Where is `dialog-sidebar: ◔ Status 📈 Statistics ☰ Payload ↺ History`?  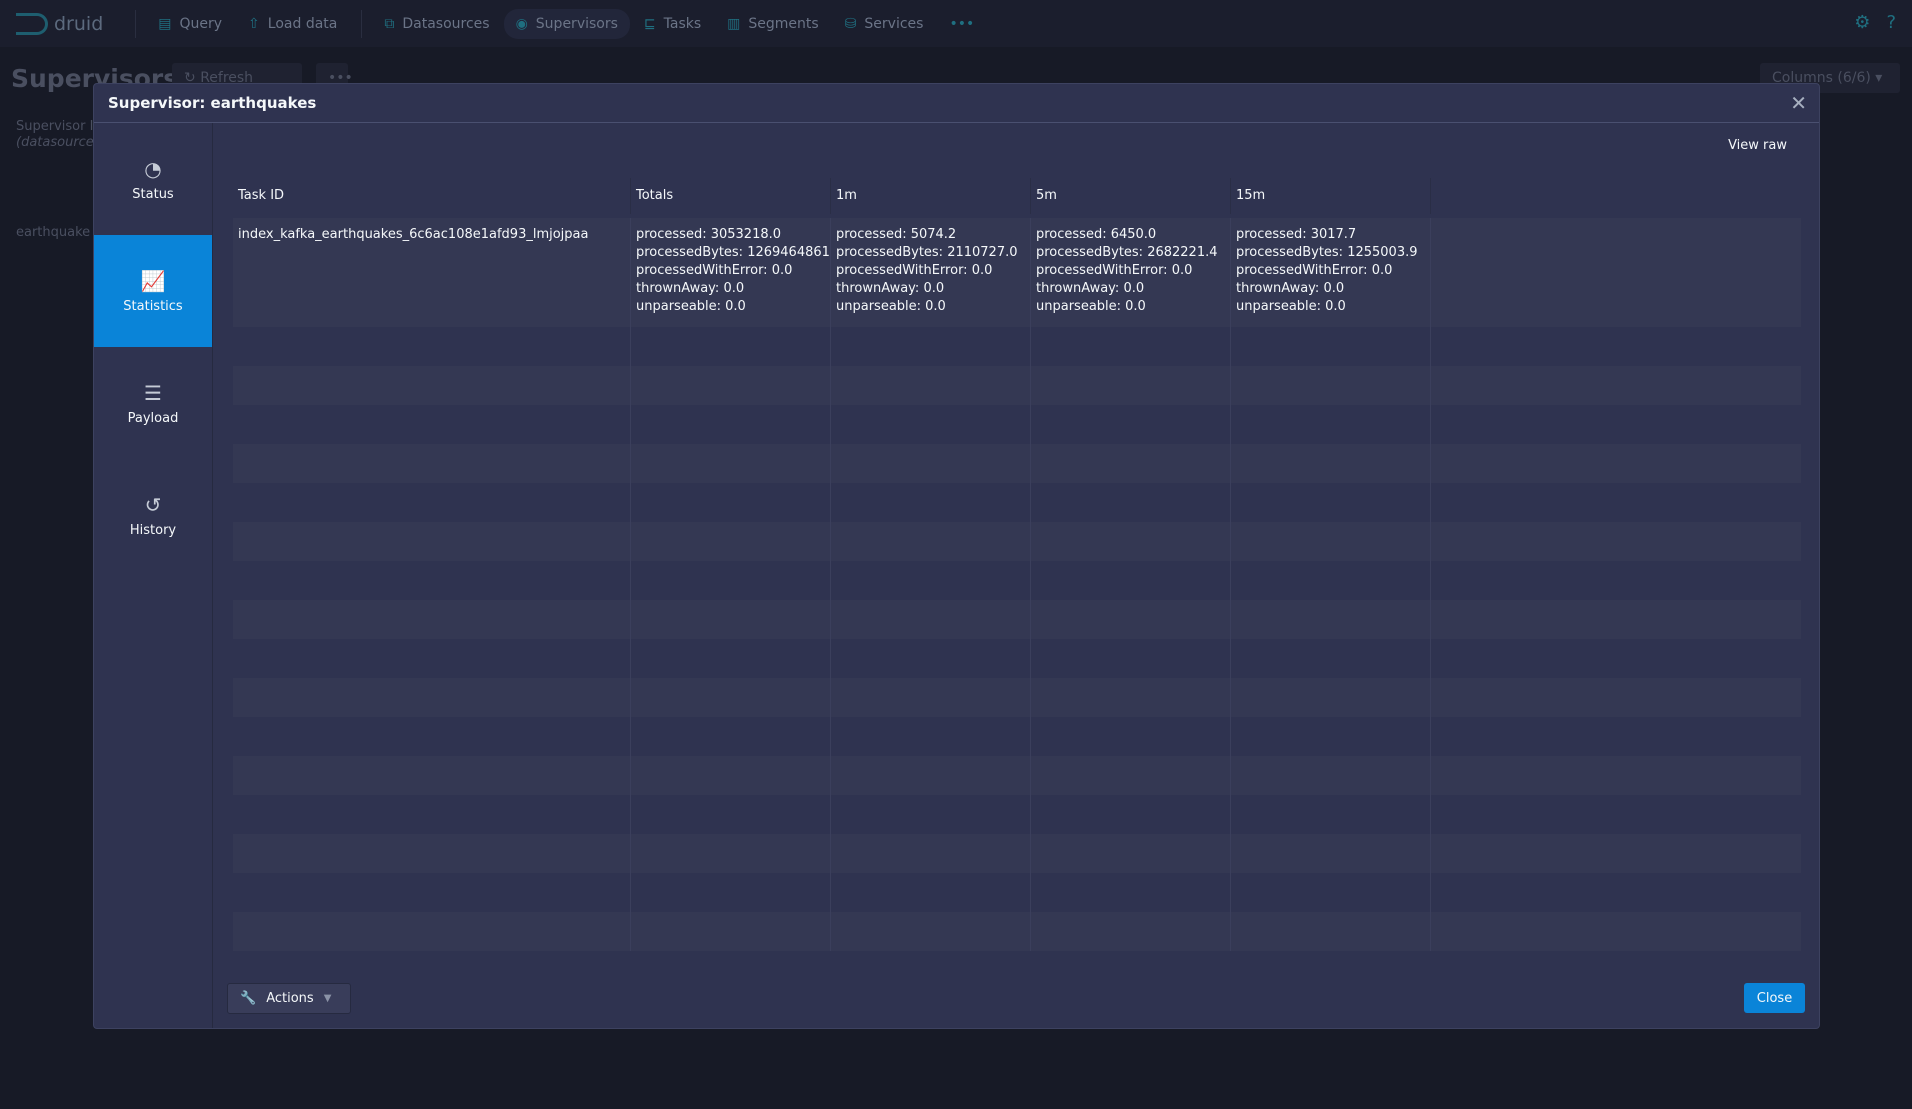 dialog-sidebar: ◔ Status 📈 Statistics ☰ Payload ↺ History is located at coordinates (153, 575).